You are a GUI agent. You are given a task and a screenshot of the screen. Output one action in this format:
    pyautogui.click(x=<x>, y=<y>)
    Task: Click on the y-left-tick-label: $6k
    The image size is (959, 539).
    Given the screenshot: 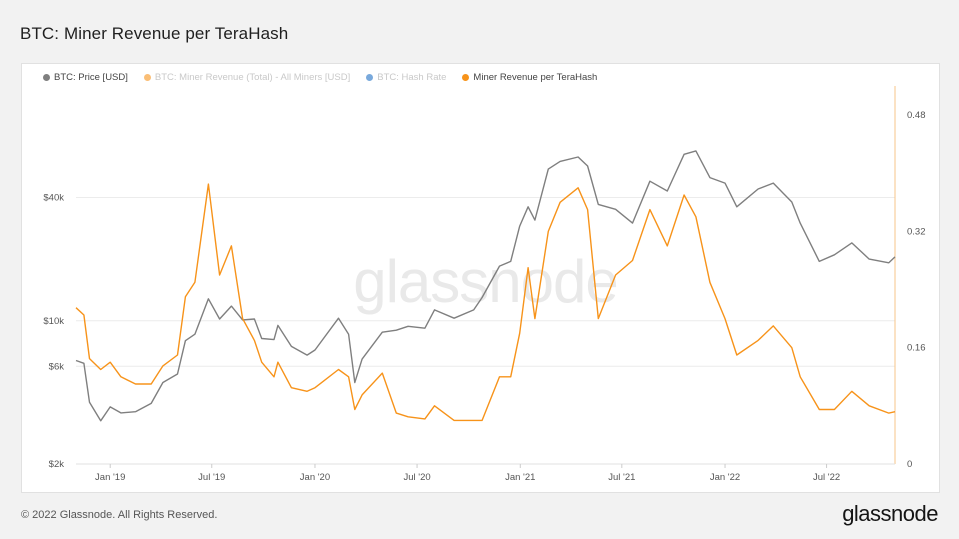 What is the action you would take?
    pyautogui.click(x=57, y=366)
    